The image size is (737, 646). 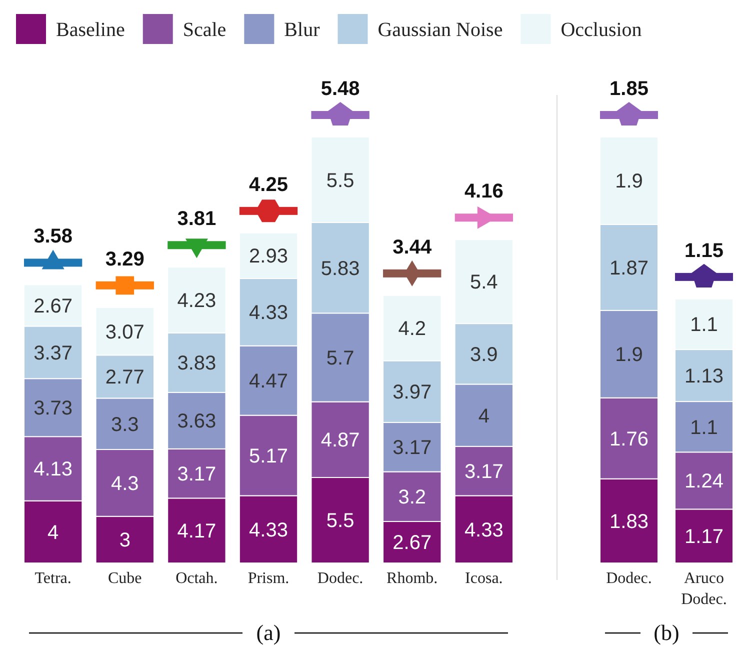 What do you see at coordinates (125, 578) in the screenshot?
I see `x-tick-label: Cube` at bounding box center [125, 578].